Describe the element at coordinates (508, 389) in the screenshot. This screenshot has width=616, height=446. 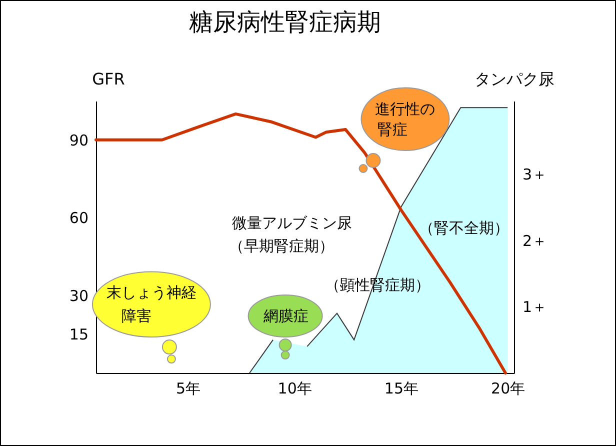
I see `x-tick-label: 20年` at that location.